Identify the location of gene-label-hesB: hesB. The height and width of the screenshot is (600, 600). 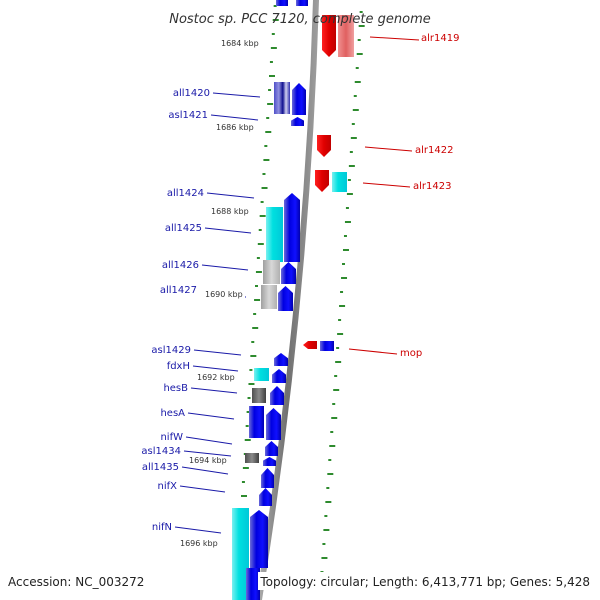
(175, 388).